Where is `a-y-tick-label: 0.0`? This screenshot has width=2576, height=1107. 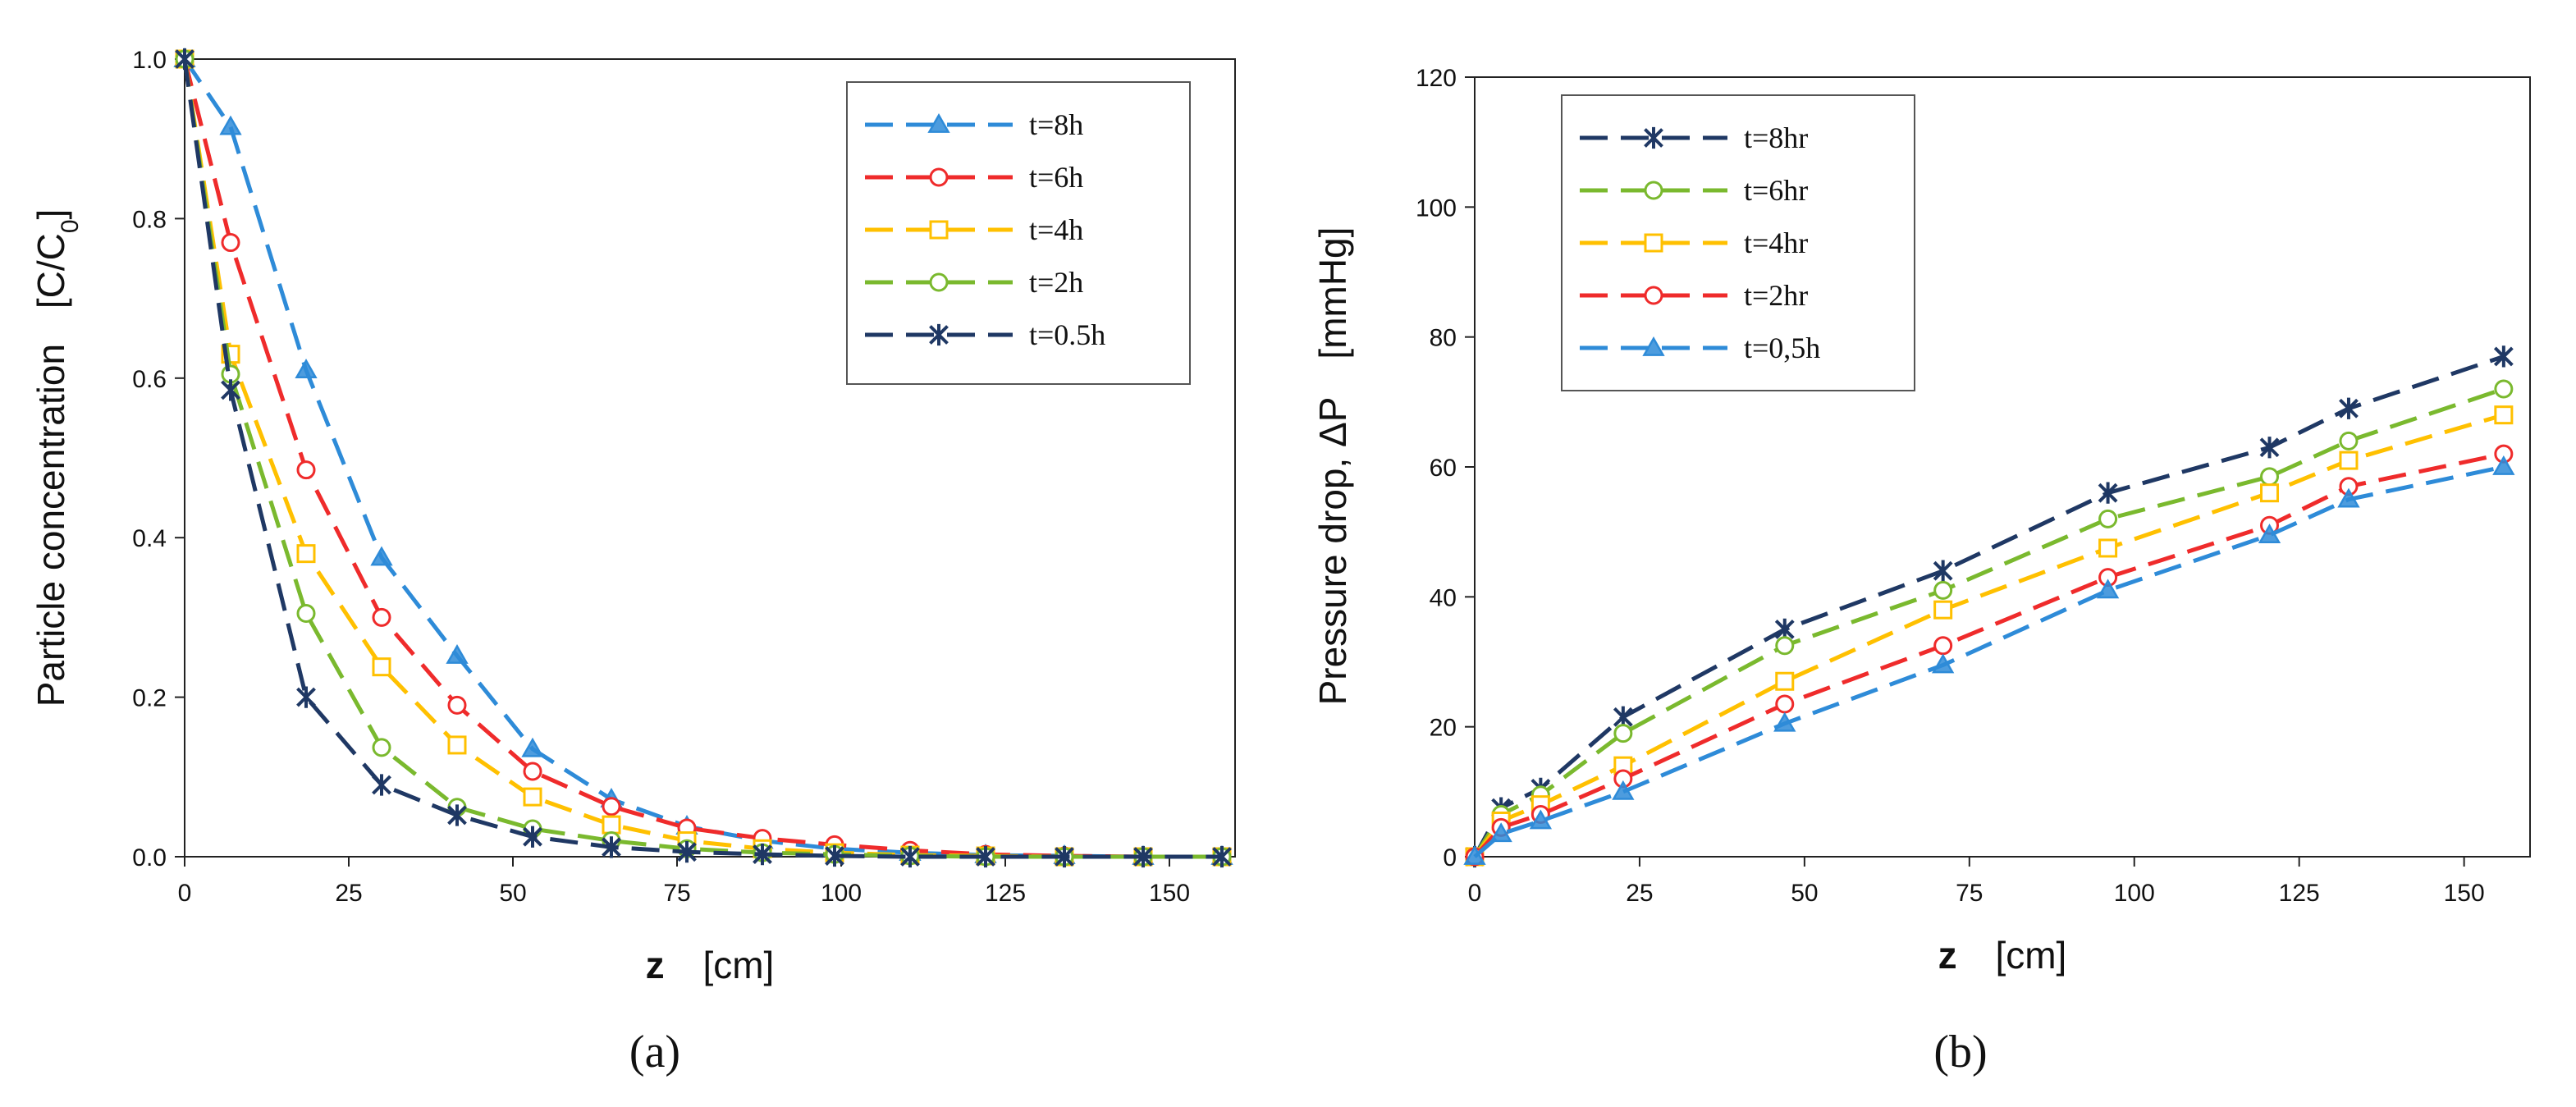 a-y-tick-label: 0.0 is located at coordinates (149, 857).